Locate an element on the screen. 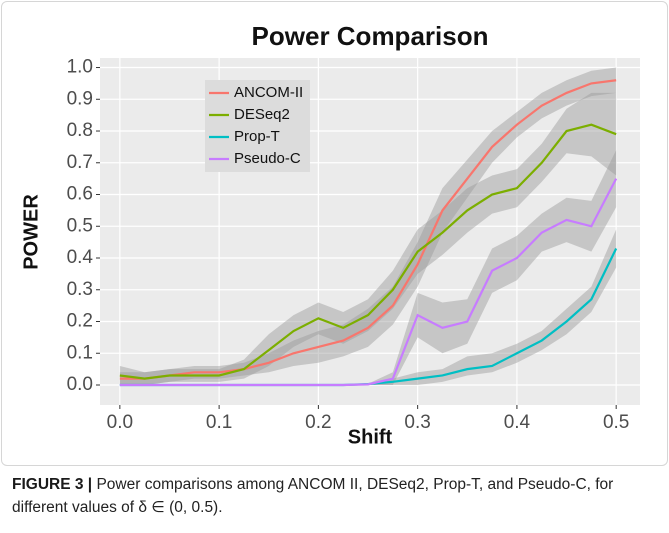 The width and height of the screenshot is (669, 533). x-tick-label: 0.4 is located at coordinates (517, 422).